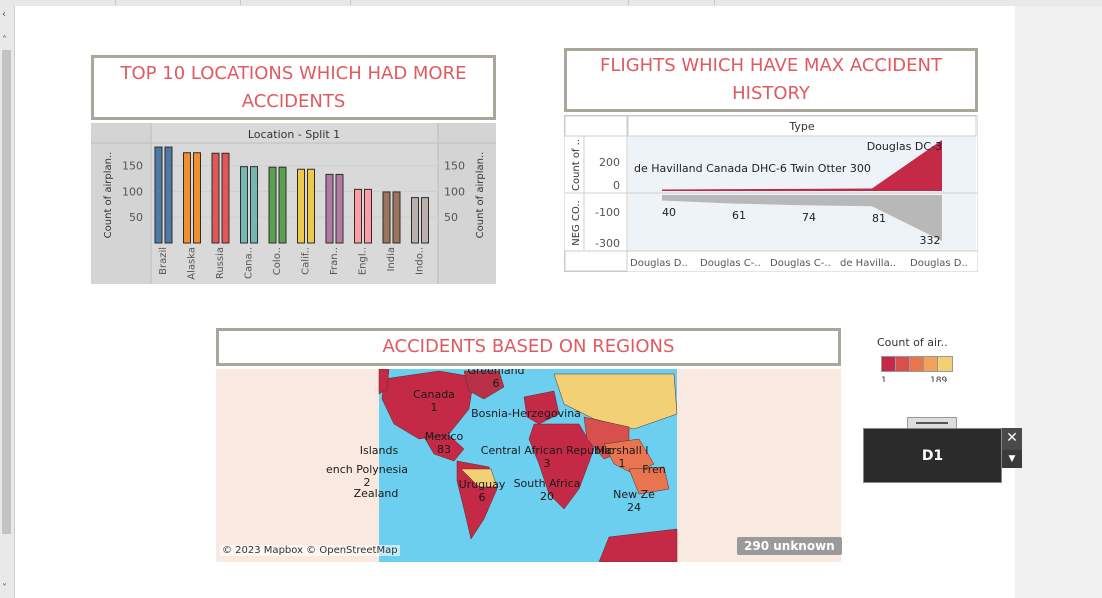  What do you see at coordinates (621, 450) in the screenshot?
I see `map-region-label: Marshall I` at bounding box center [621, 450].